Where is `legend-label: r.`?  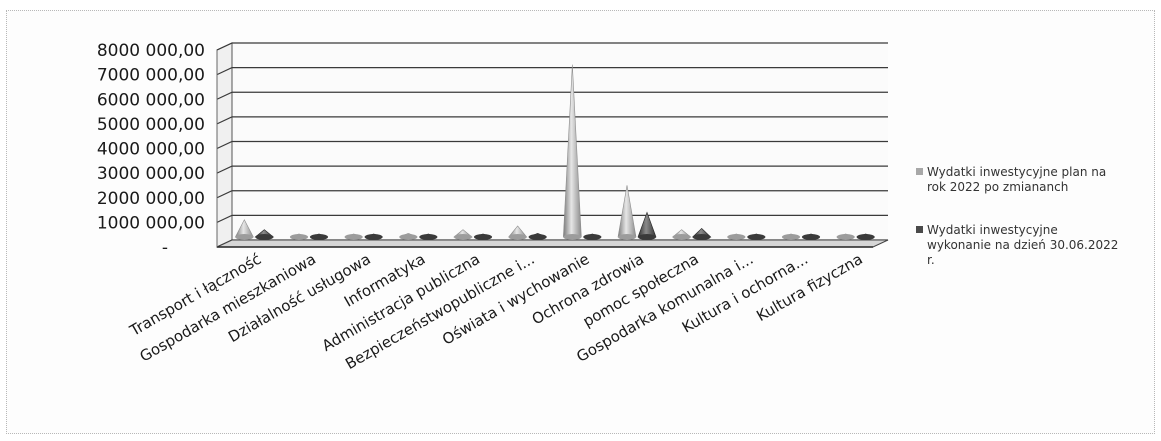 legend-label: r. is located at coordinates (931, 260).